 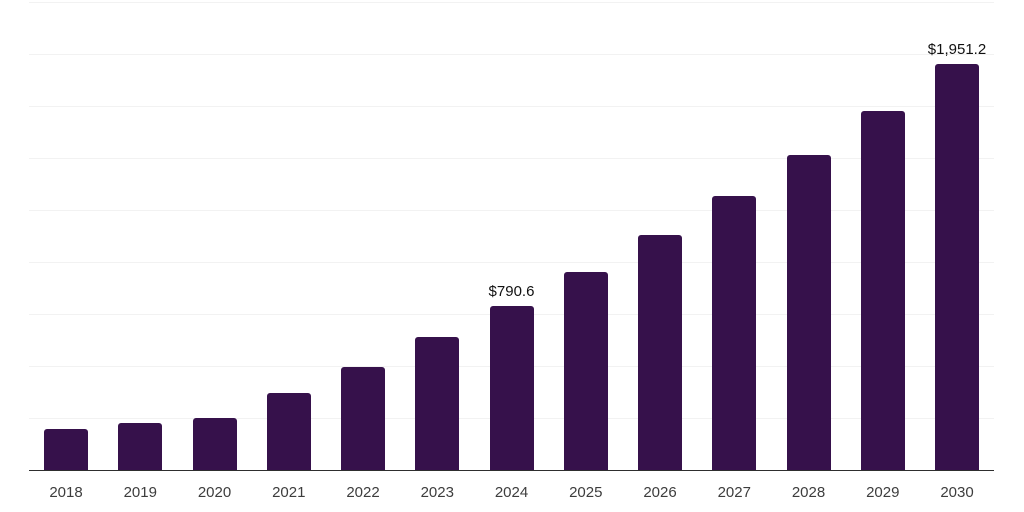 What do you see at coordinates (734, 492) in the screenshot?
I see `x-tick-label: 2027` at bounding box center [734, 492].